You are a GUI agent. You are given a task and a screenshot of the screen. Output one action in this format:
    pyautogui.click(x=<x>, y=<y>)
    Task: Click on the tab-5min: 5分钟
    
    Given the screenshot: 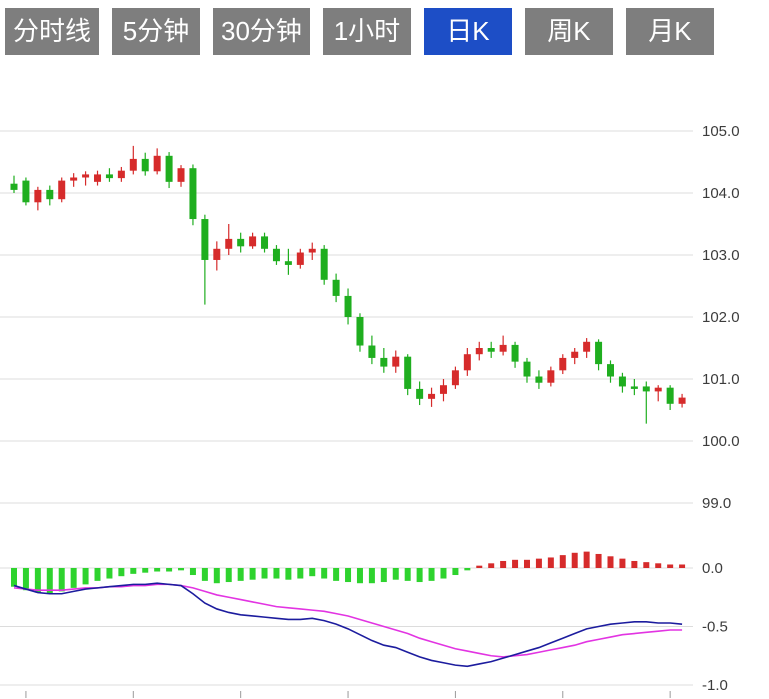 What is the action you would take?
    pyautogui.click(x=156, y=31)
    